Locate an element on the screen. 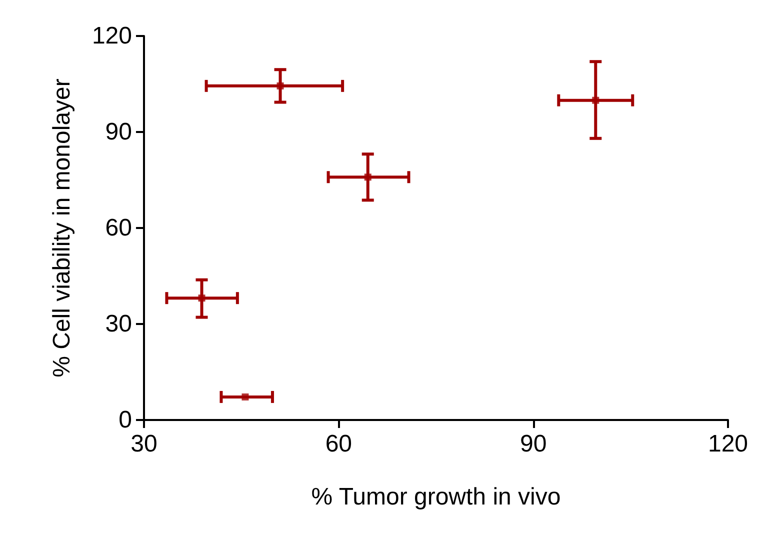 This screenshot has height=546, width=775. y-tick-label: 0 is located at coordinates (125, 420).